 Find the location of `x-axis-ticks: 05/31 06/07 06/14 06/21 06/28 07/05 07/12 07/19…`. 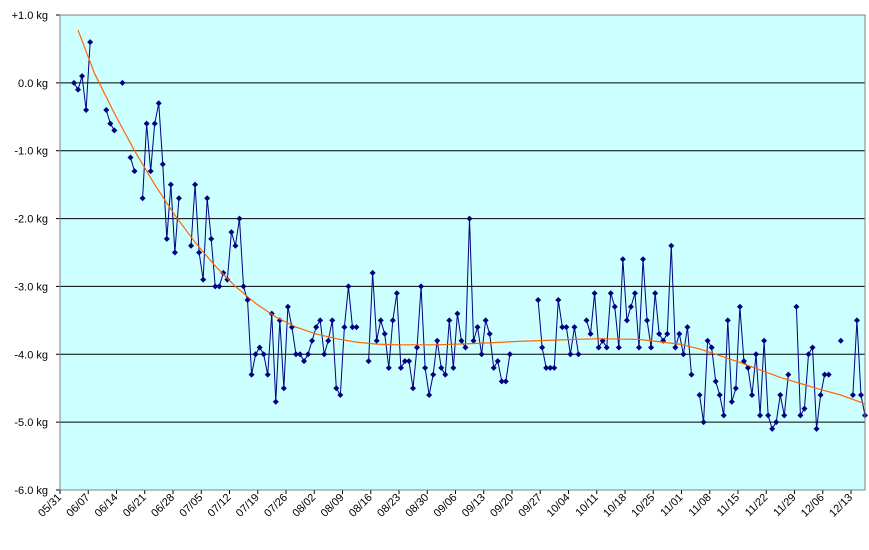

x-axis-ticks: 05/31 06/07 06/14 06/21 06/28 07/05 07/12 07/19… is located at coordinates (445, 505).